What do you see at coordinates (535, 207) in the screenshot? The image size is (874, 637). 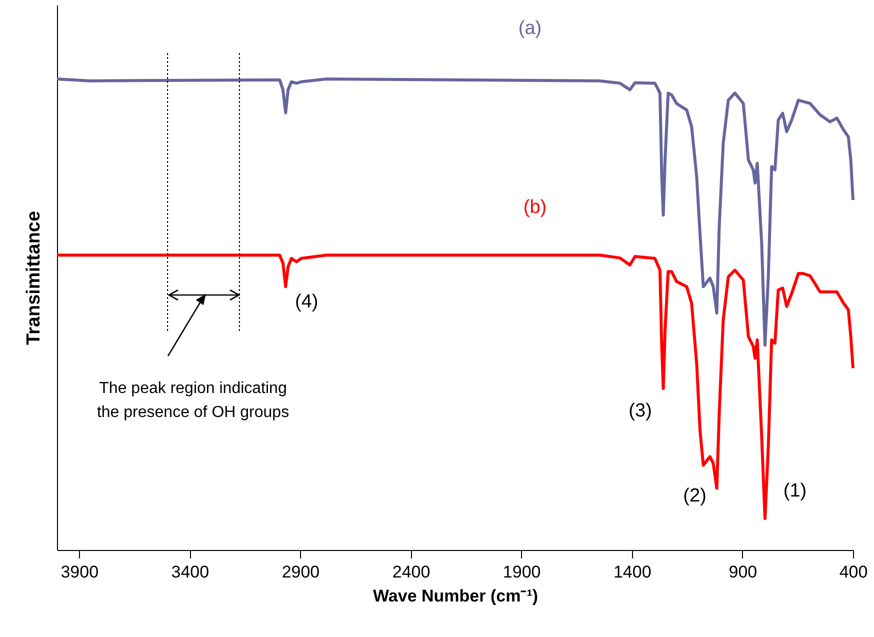 I see `series-label: (b)` at bounding box center [535, 207].